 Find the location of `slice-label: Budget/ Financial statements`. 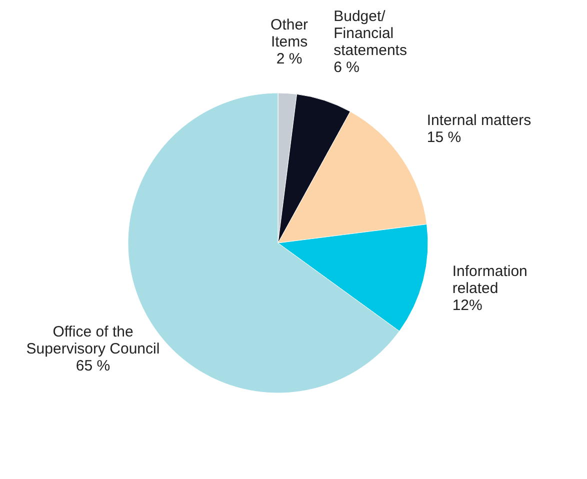

slice-label: Budget/ Financial statements is located at coordinates (370, 33).